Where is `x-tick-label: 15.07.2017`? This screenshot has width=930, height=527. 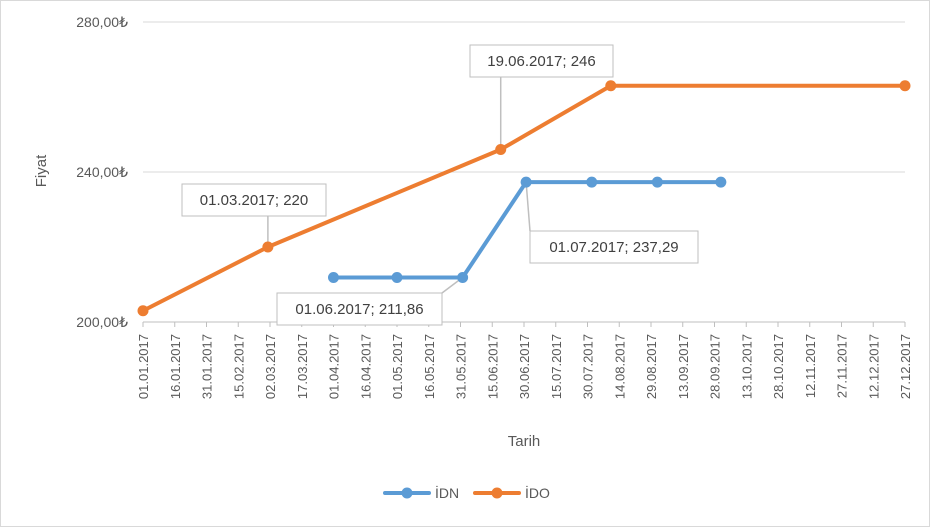
x-tick-label: 15.07.2017 is located at coordinates (556, 366).